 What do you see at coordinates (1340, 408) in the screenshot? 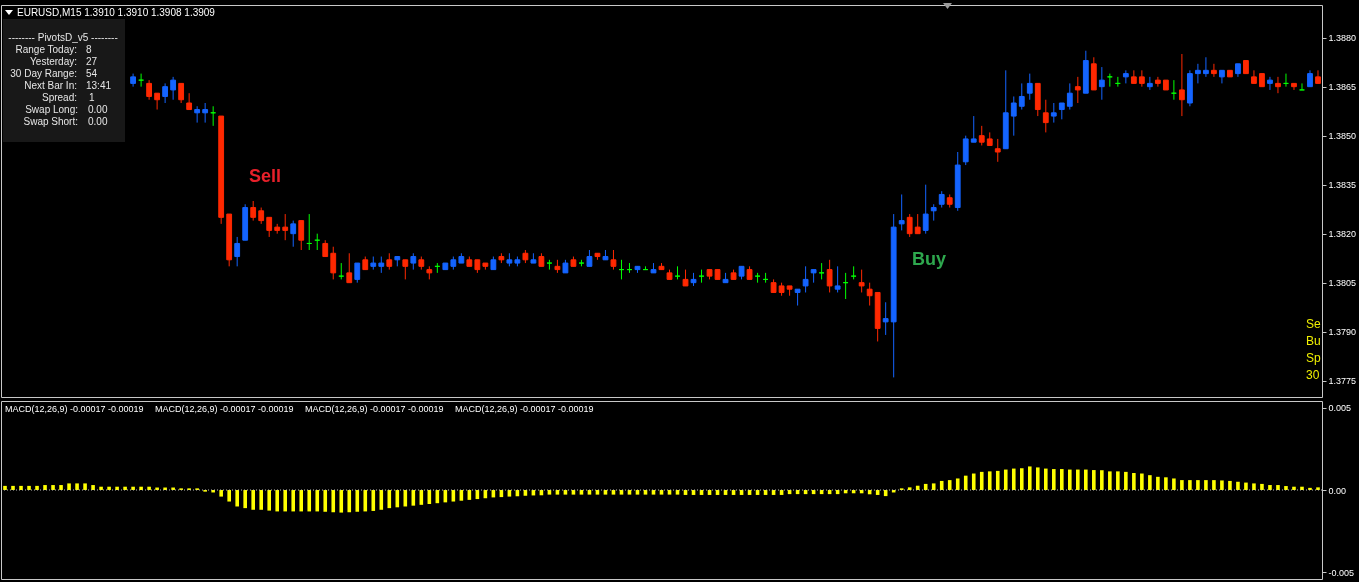
I see `y-tick-label: 0.005` at bounding box center [1340, 408].